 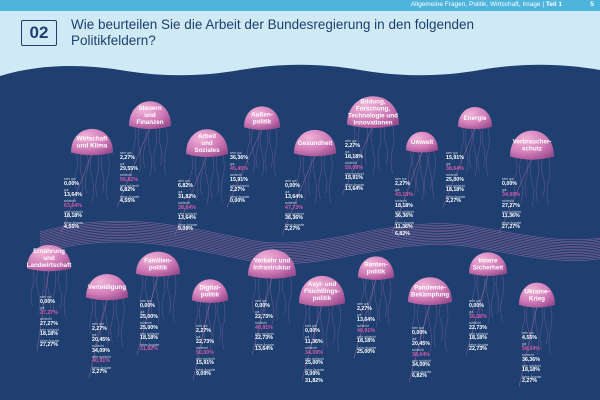 I want to click on field-title: Innere Sicherheit, so click(x=488, y=265).